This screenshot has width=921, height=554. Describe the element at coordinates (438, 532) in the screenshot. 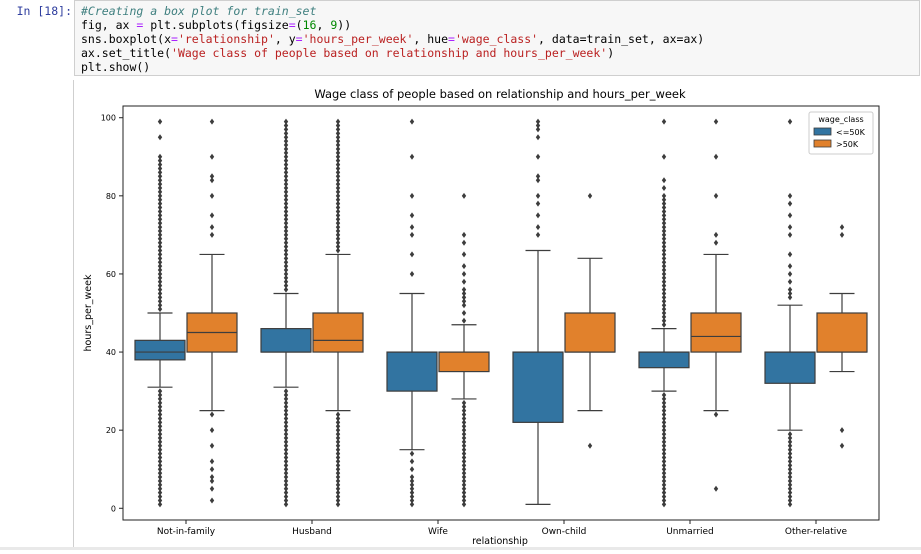

I see `x-tick-label: Wife` at that location.